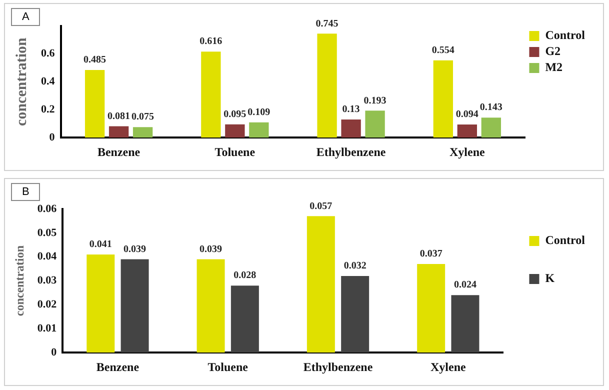 The image size is (609, 390). Describe the element at coordinates (327, 24) in the screenshot. I see `data-label: 0.745` at that location.